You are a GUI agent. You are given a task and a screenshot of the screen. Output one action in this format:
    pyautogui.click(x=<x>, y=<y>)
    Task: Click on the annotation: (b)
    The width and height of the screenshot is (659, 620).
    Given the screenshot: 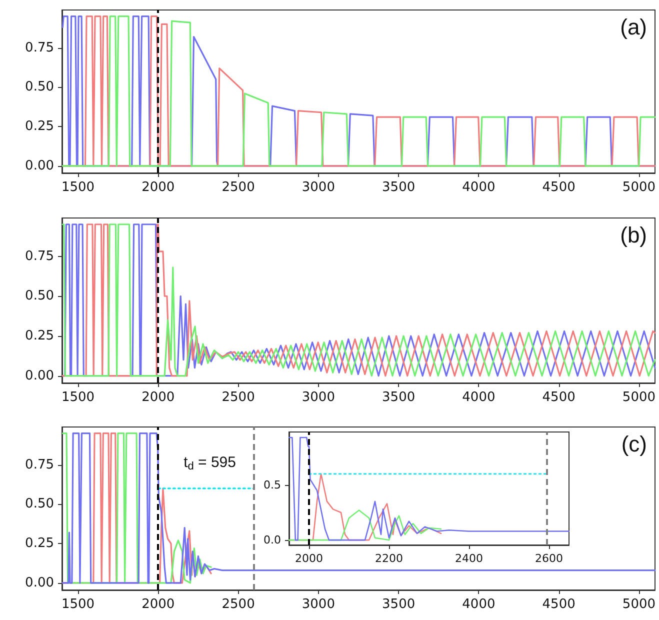 What is the action you would take?
    pyautogui.click(x=634, y=235)
    